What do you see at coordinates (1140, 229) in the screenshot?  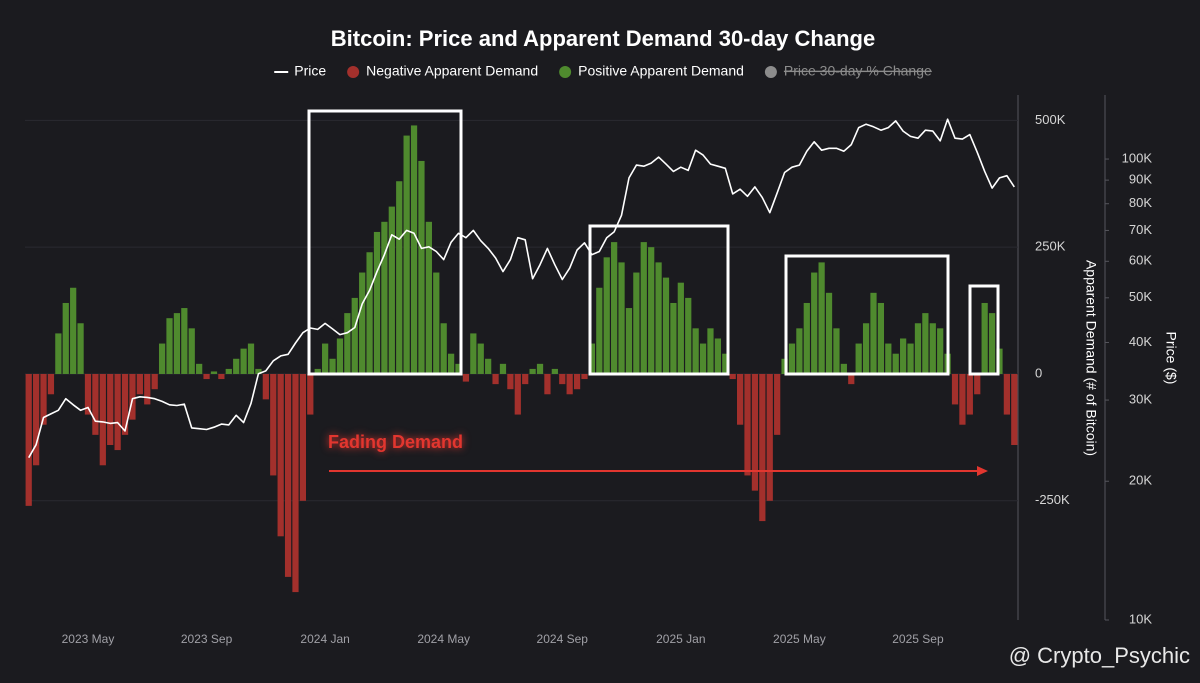 I see `y2-tick-label: 70K` at bounding box center [1140, 229].